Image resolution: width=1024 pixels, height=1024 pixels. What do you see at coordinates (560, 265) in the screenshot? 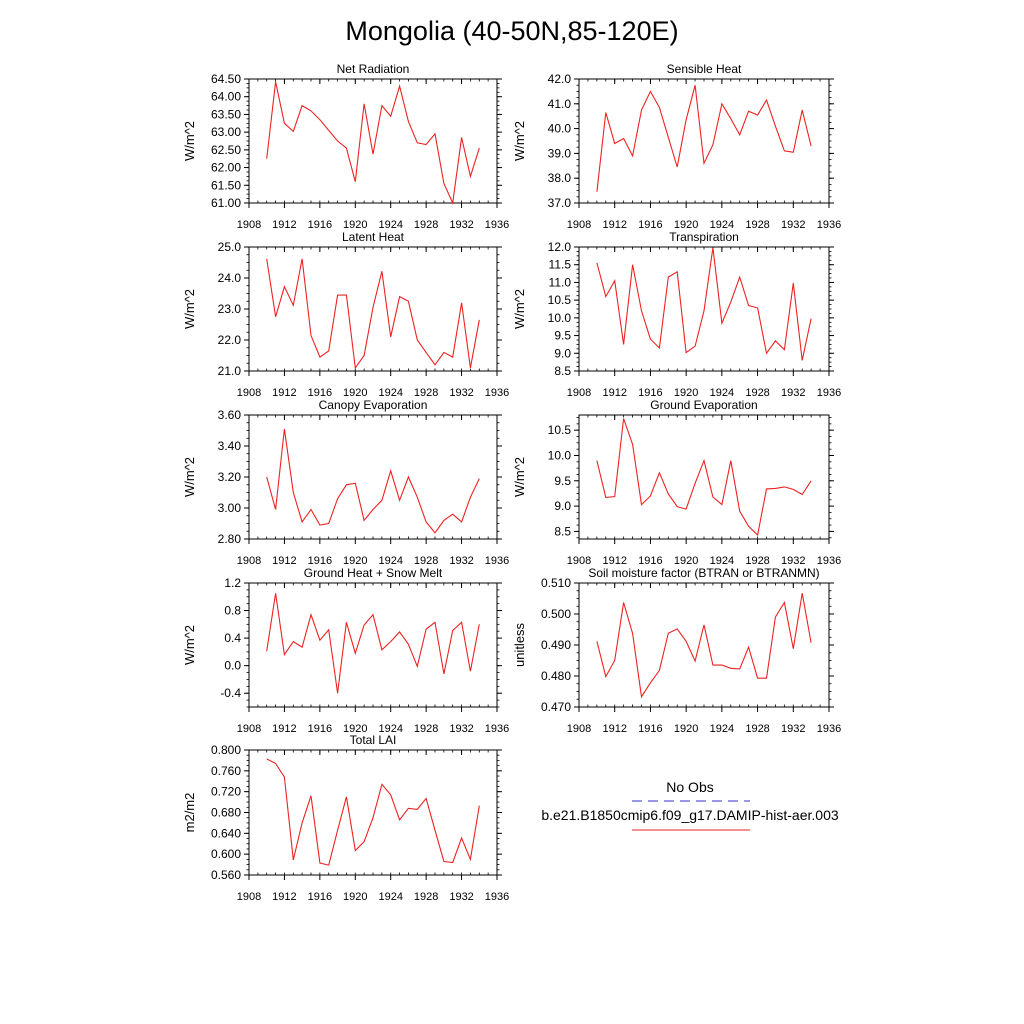
I see `y-tick-label: 11.5` at bounding box center [560, 265].